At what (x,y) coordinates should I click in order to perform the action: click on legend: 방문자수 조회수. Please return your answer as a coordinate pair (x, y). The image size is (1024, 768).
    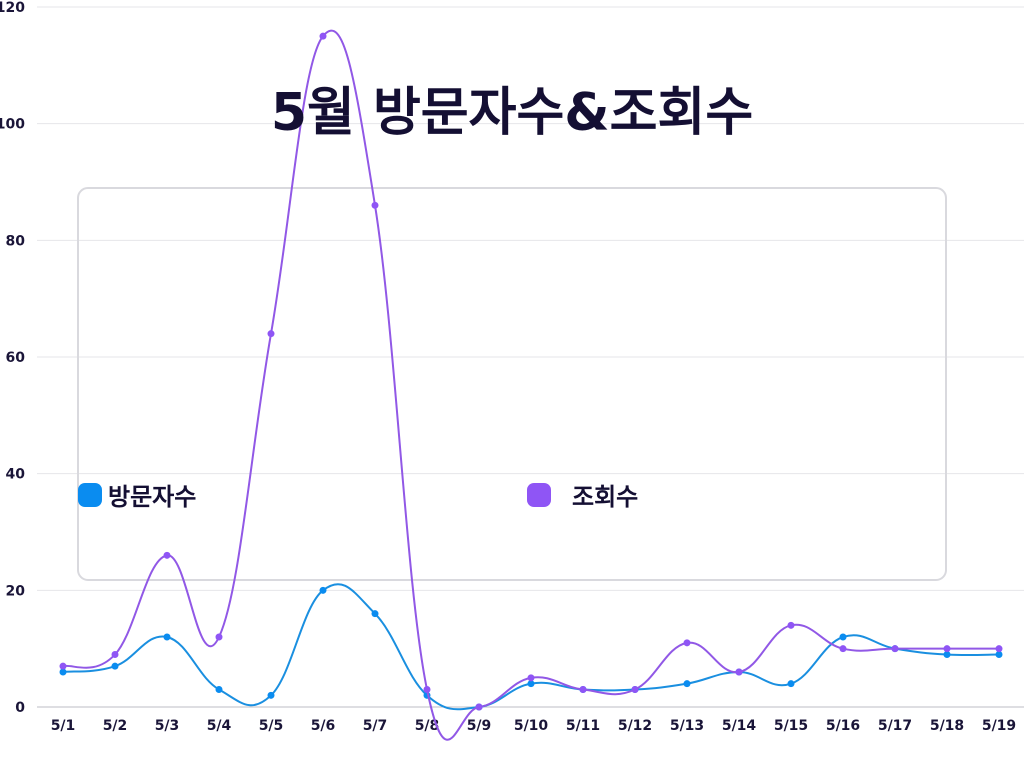
    Looking at the image, I should click on (358, 497).